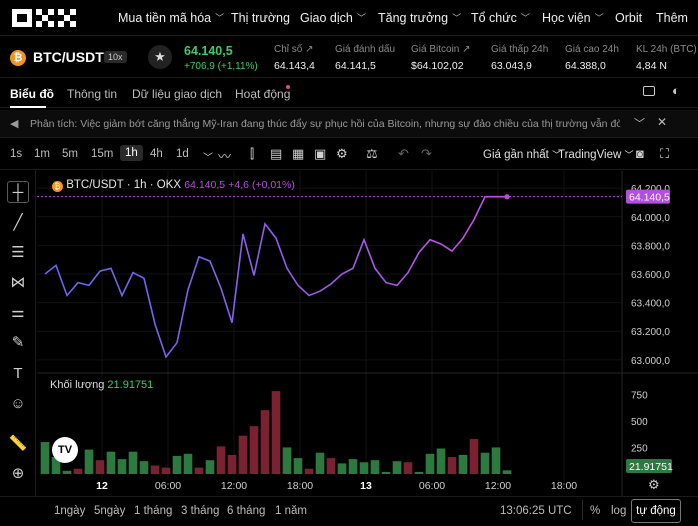  I want to click on fullscreen-icon: ⛶, so click(665, 153).